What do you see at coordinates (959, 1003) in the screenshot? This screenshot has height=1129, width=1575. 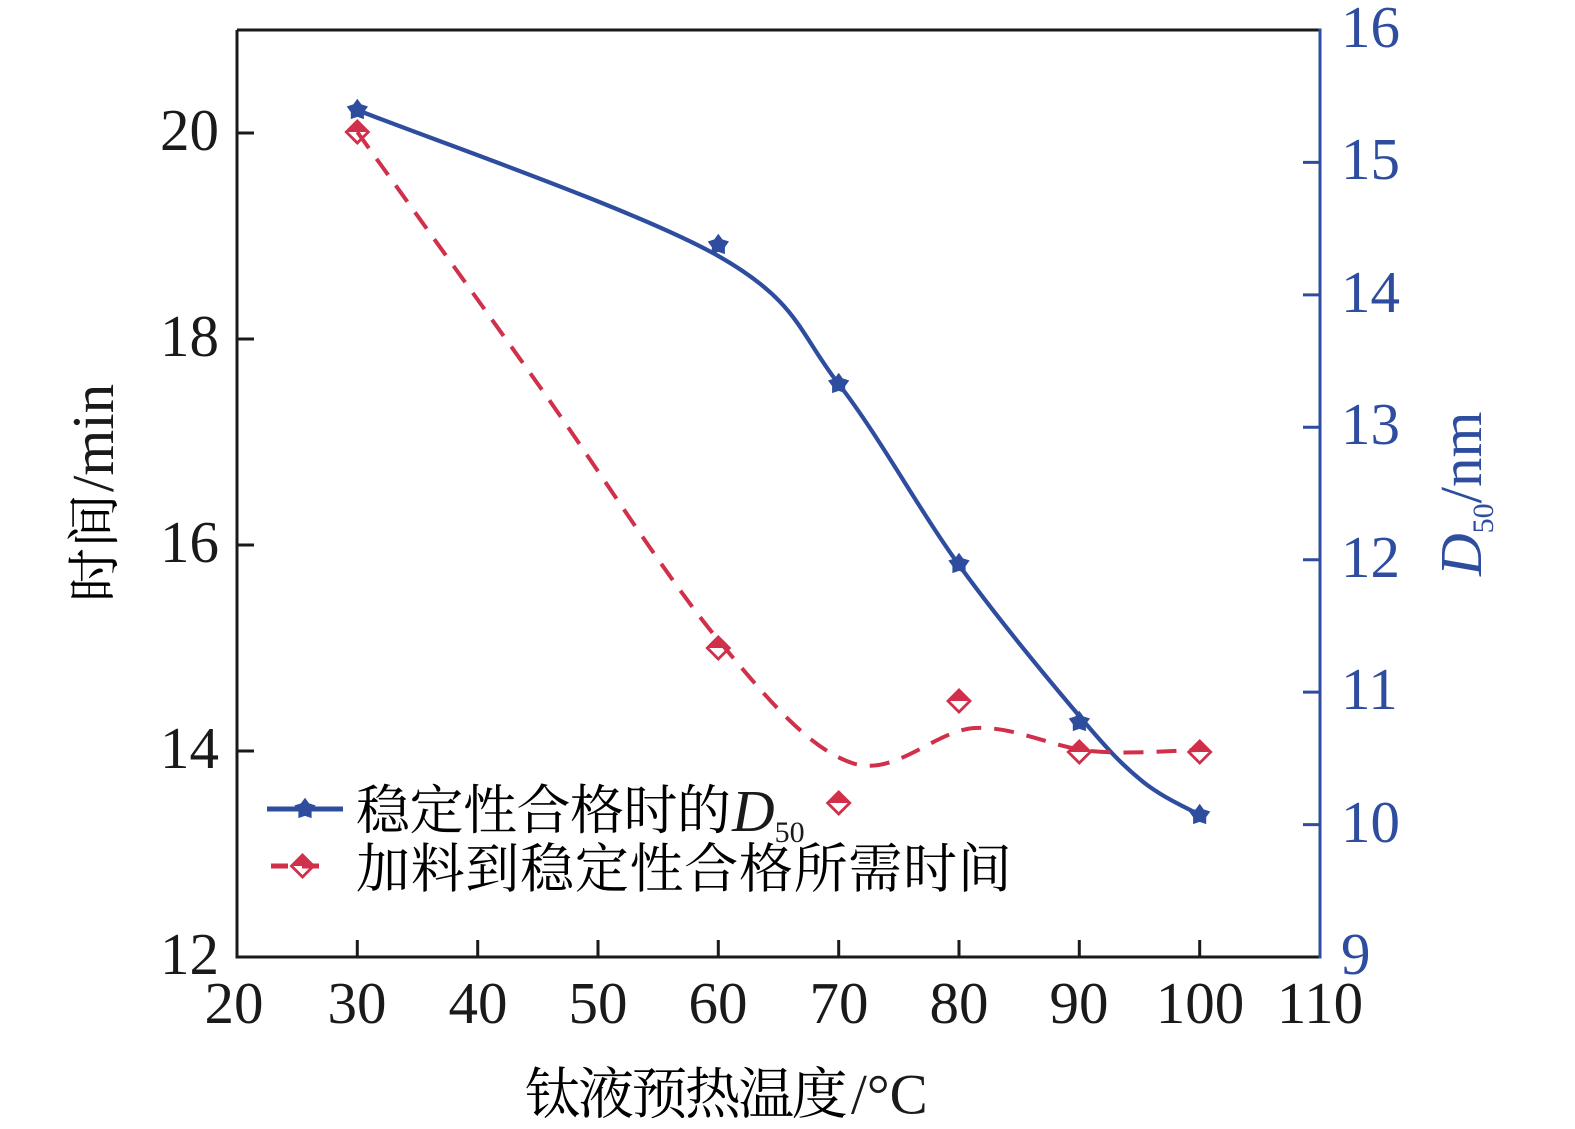 I see `svg-text: 80` at bounding box center [959, 1003].